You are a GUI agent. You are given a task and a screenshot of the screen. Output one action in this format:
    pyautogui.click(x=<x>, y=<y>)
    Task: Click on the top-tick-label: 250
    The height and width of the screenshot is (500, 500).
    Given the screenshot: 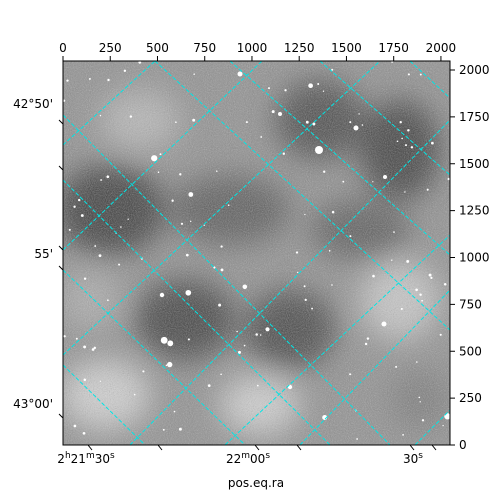 What is the action you would take?
    pyautogui.click(x=110, y=48)
    